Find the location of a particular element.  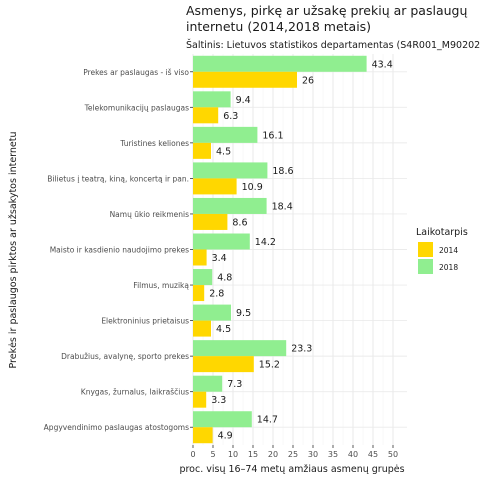

value-label-2014: 3.3 is located at coordinates (218, 400).